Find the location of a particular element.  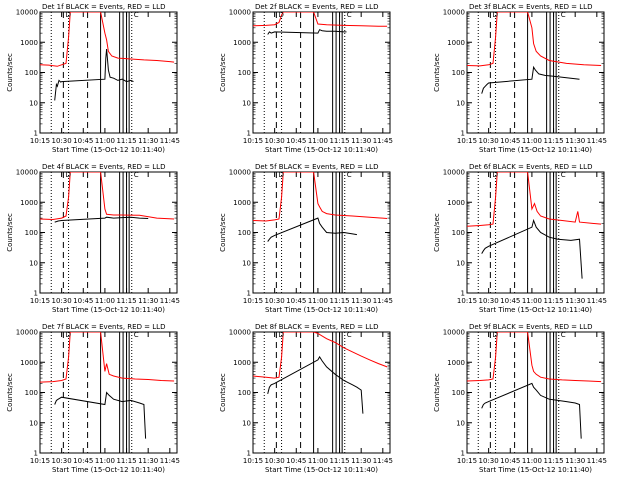

panel-title: Det 1f BLACK = Events, RED = LLD is located at coordinates (103, 7).